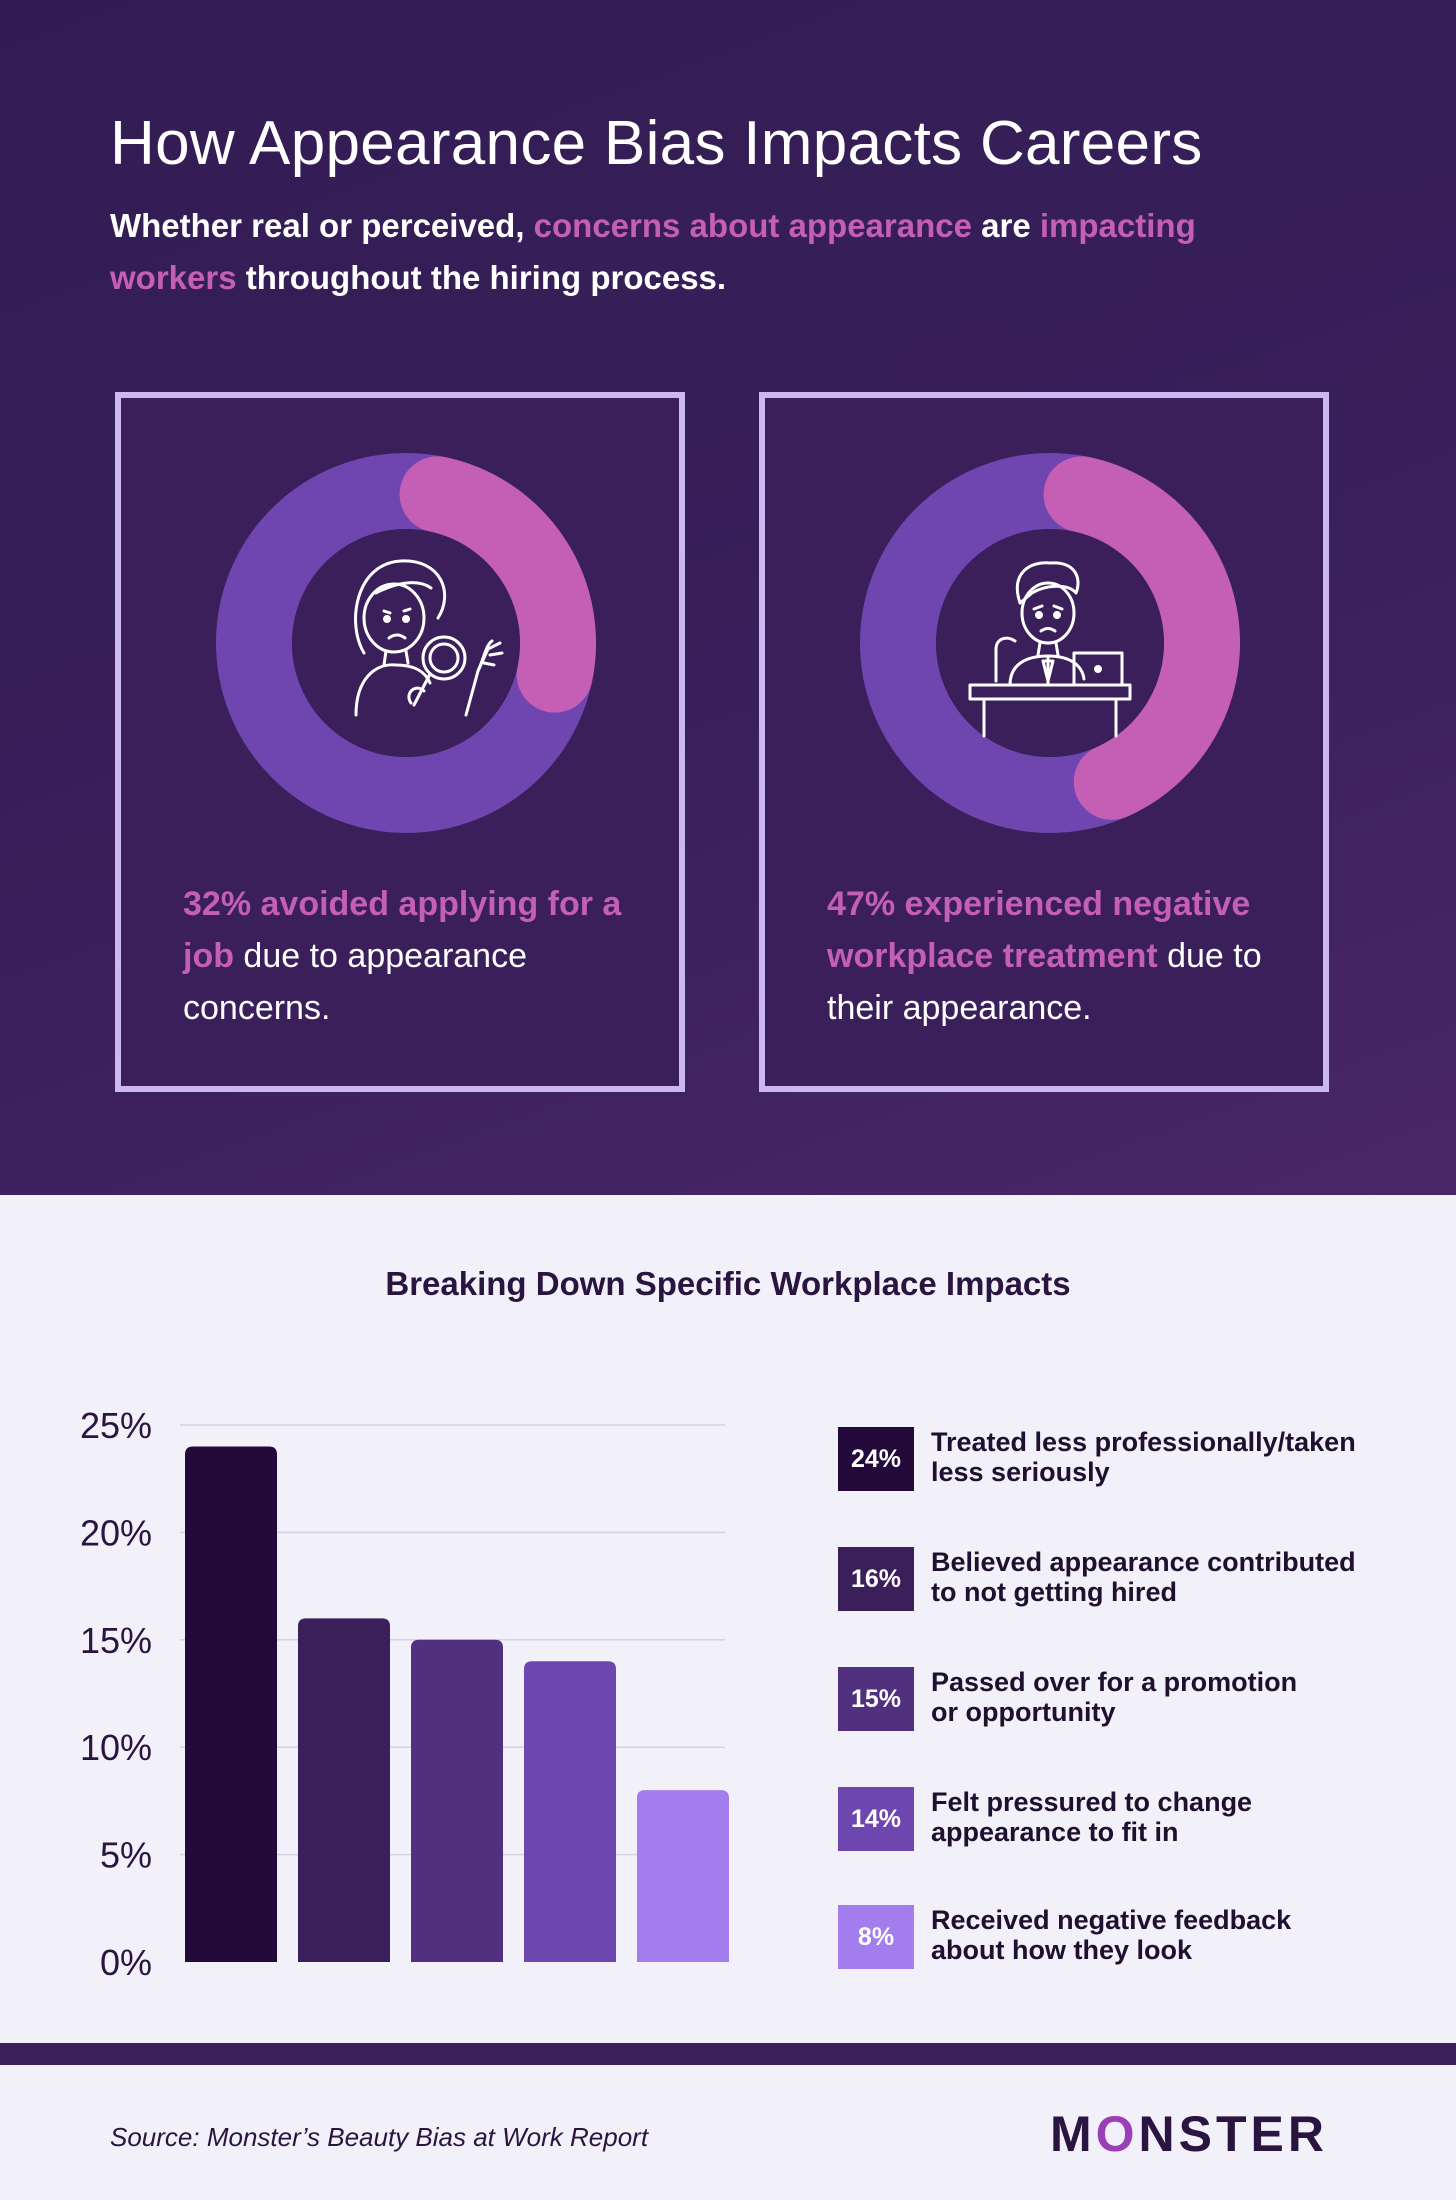  What do you see at coordinates (752, 225) in the screenshot?
I see `subtitle-highlight: concerns about appearance` at bounding box center [752, 225].